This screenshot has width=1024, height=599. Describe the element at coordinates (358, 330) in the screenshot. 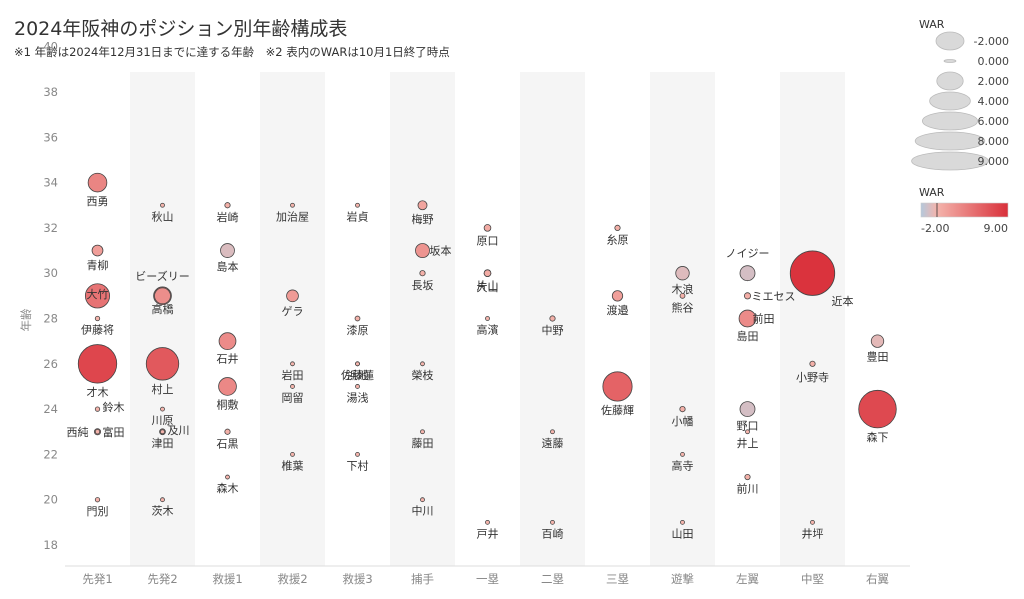

I see `point-label: 漆原` at that location.